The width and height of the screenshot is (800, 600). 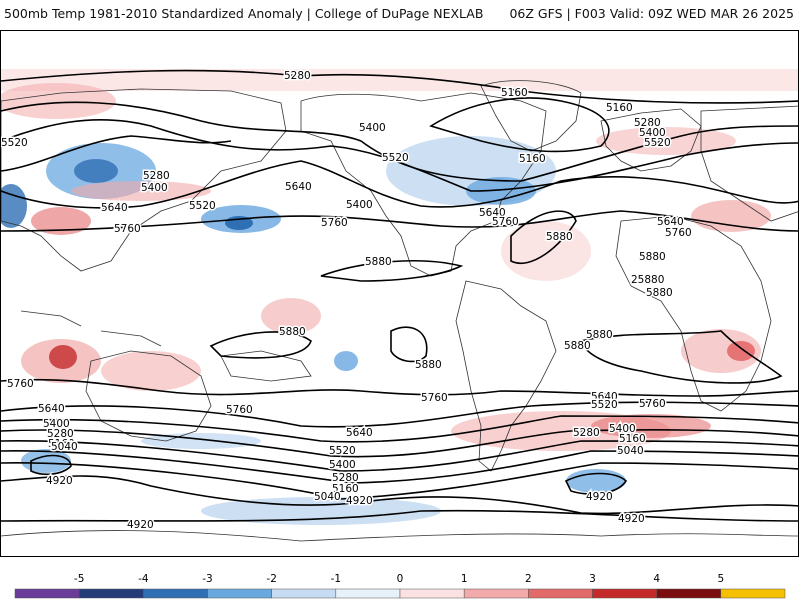 What do you see at coordinates (409, 344) in the screenshot?
I see `contour-5880-south-america` at bounding box center [409, 344].